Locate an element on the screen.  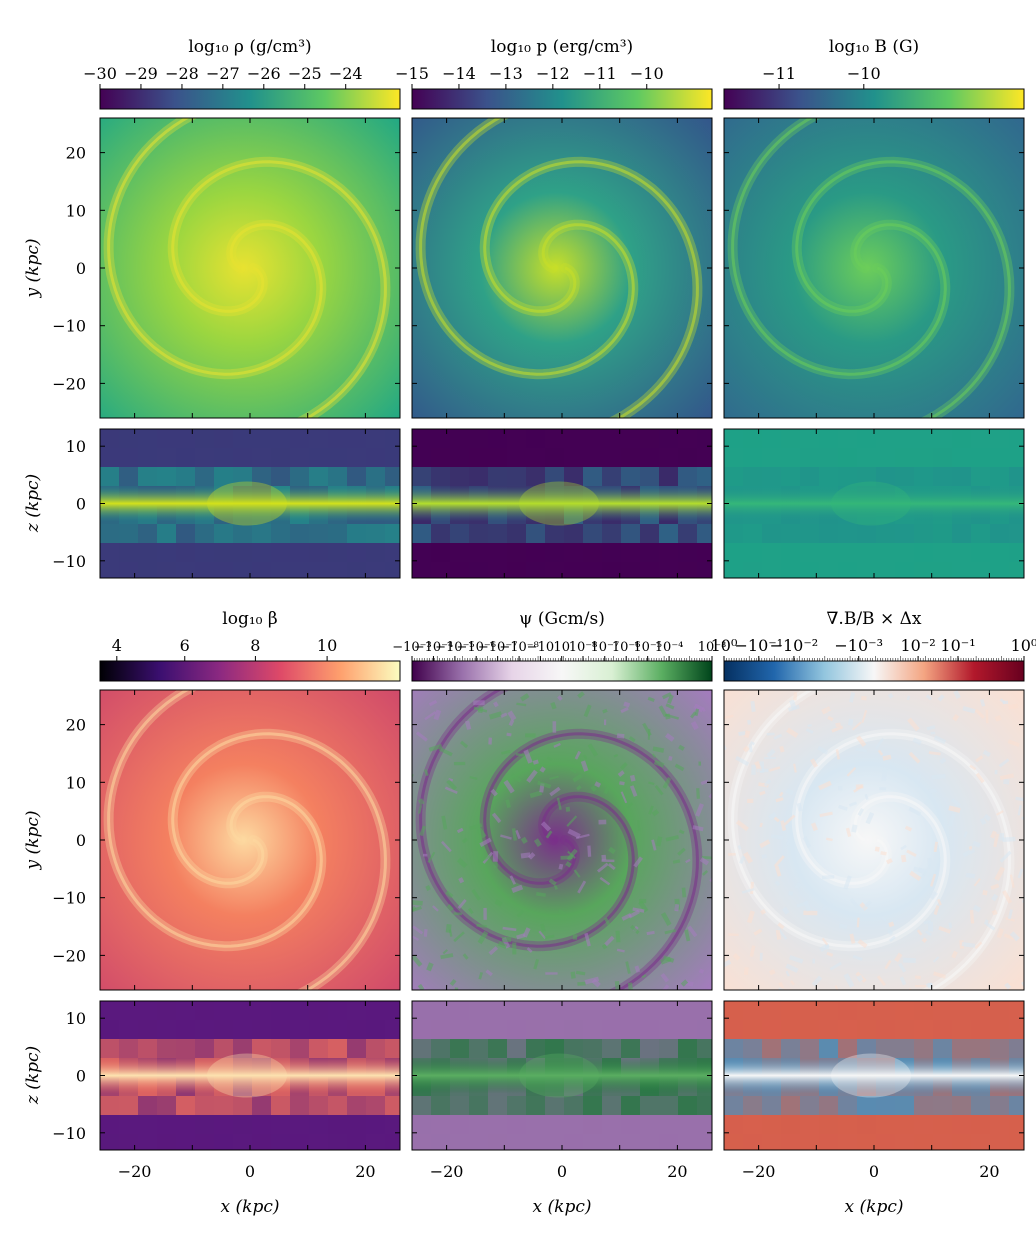
y-tick-label: −20 is located at coordinates (69, 955).